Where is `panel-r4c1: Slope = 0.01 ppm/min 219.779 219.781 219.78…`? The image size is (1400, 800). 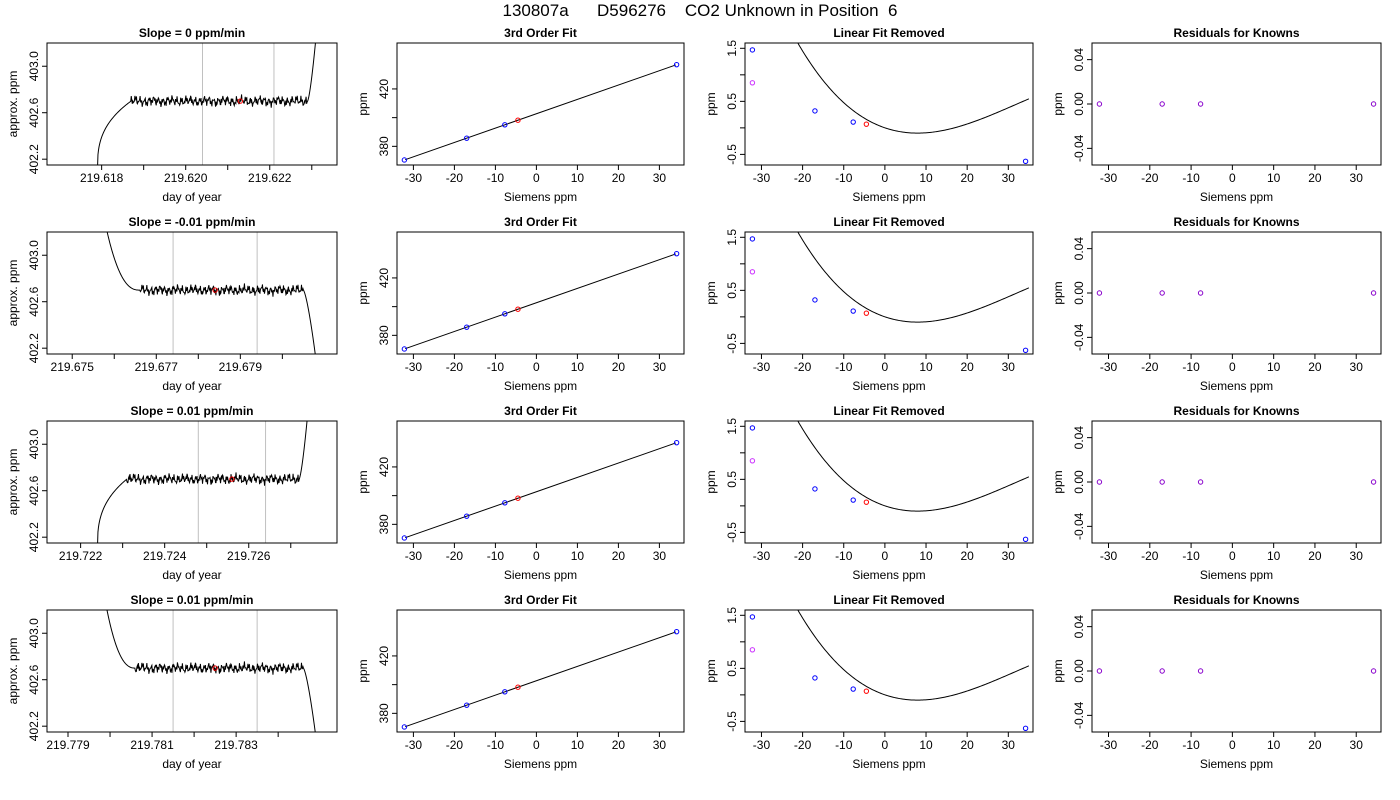
panel-r4c1: Slope = 0.01 ppm/min 219.779 219.781 219.78… is located at coordinates (172, 682).